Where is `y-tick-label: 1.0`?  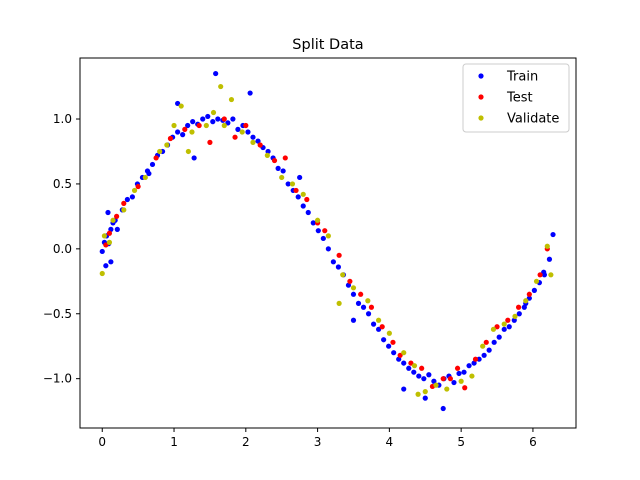 y-tick-label: 1.0 is located at coordinates (62, 119).